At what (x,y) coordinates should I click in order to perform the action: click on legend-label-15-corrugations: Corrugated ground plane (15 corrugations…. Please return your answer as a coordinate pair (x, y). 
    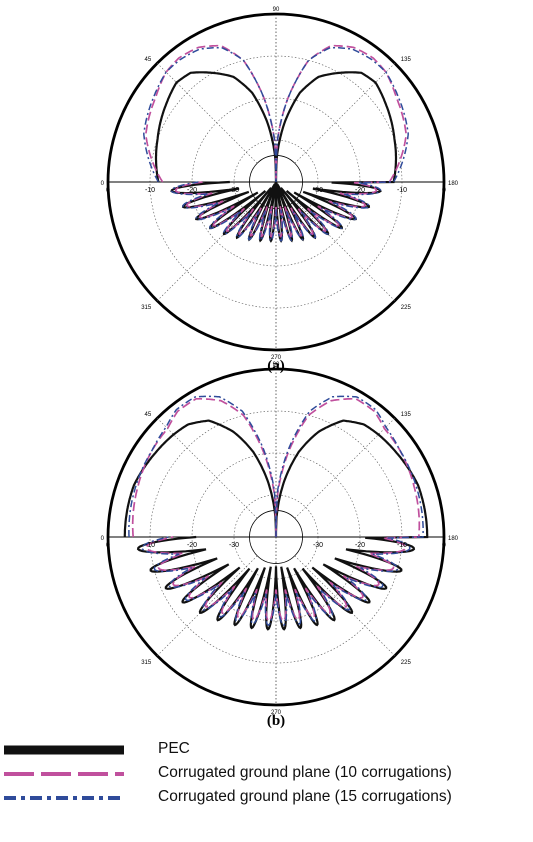
    Looking at the image, I should click on (305, 796).